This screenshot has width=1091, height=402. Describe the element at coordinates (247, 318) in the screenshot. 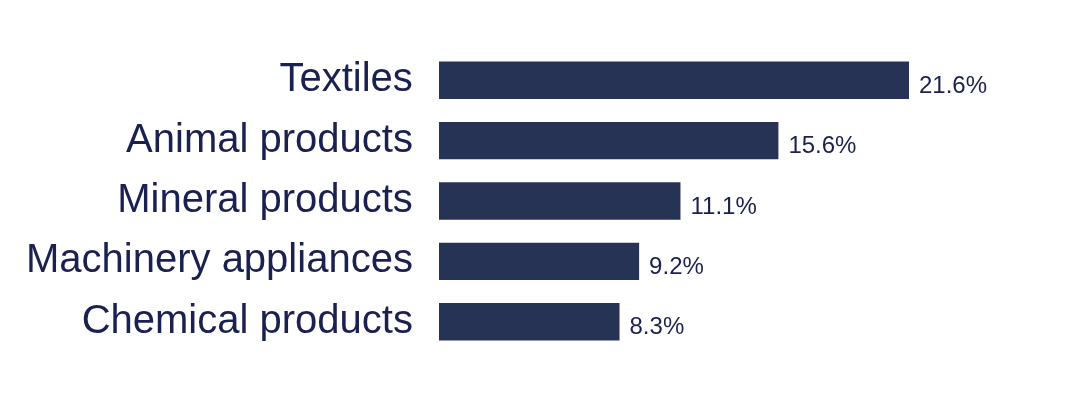

I see `y-tick-label: Chemical products` at that location.